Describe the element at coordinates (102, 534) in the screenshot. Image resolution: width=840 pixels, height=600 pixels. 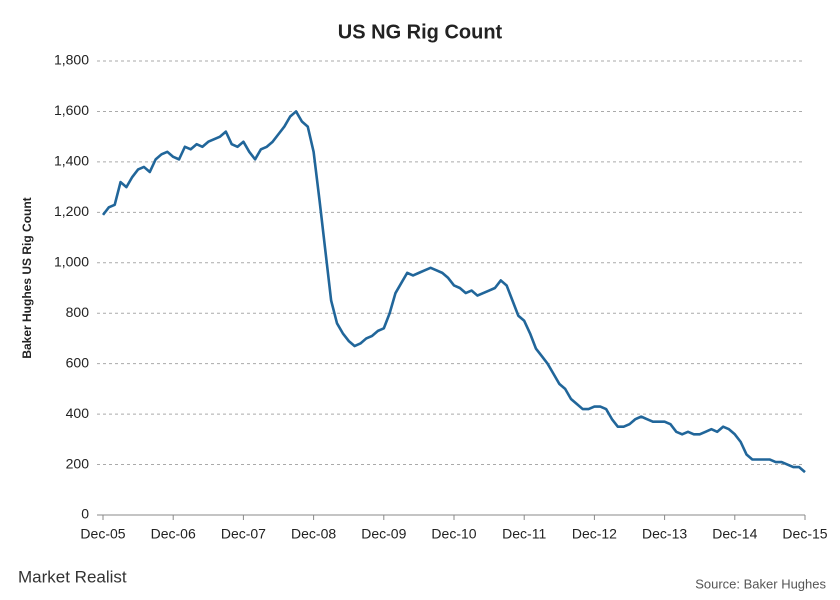
I see `x-tick-label: Dec-05` at that location.